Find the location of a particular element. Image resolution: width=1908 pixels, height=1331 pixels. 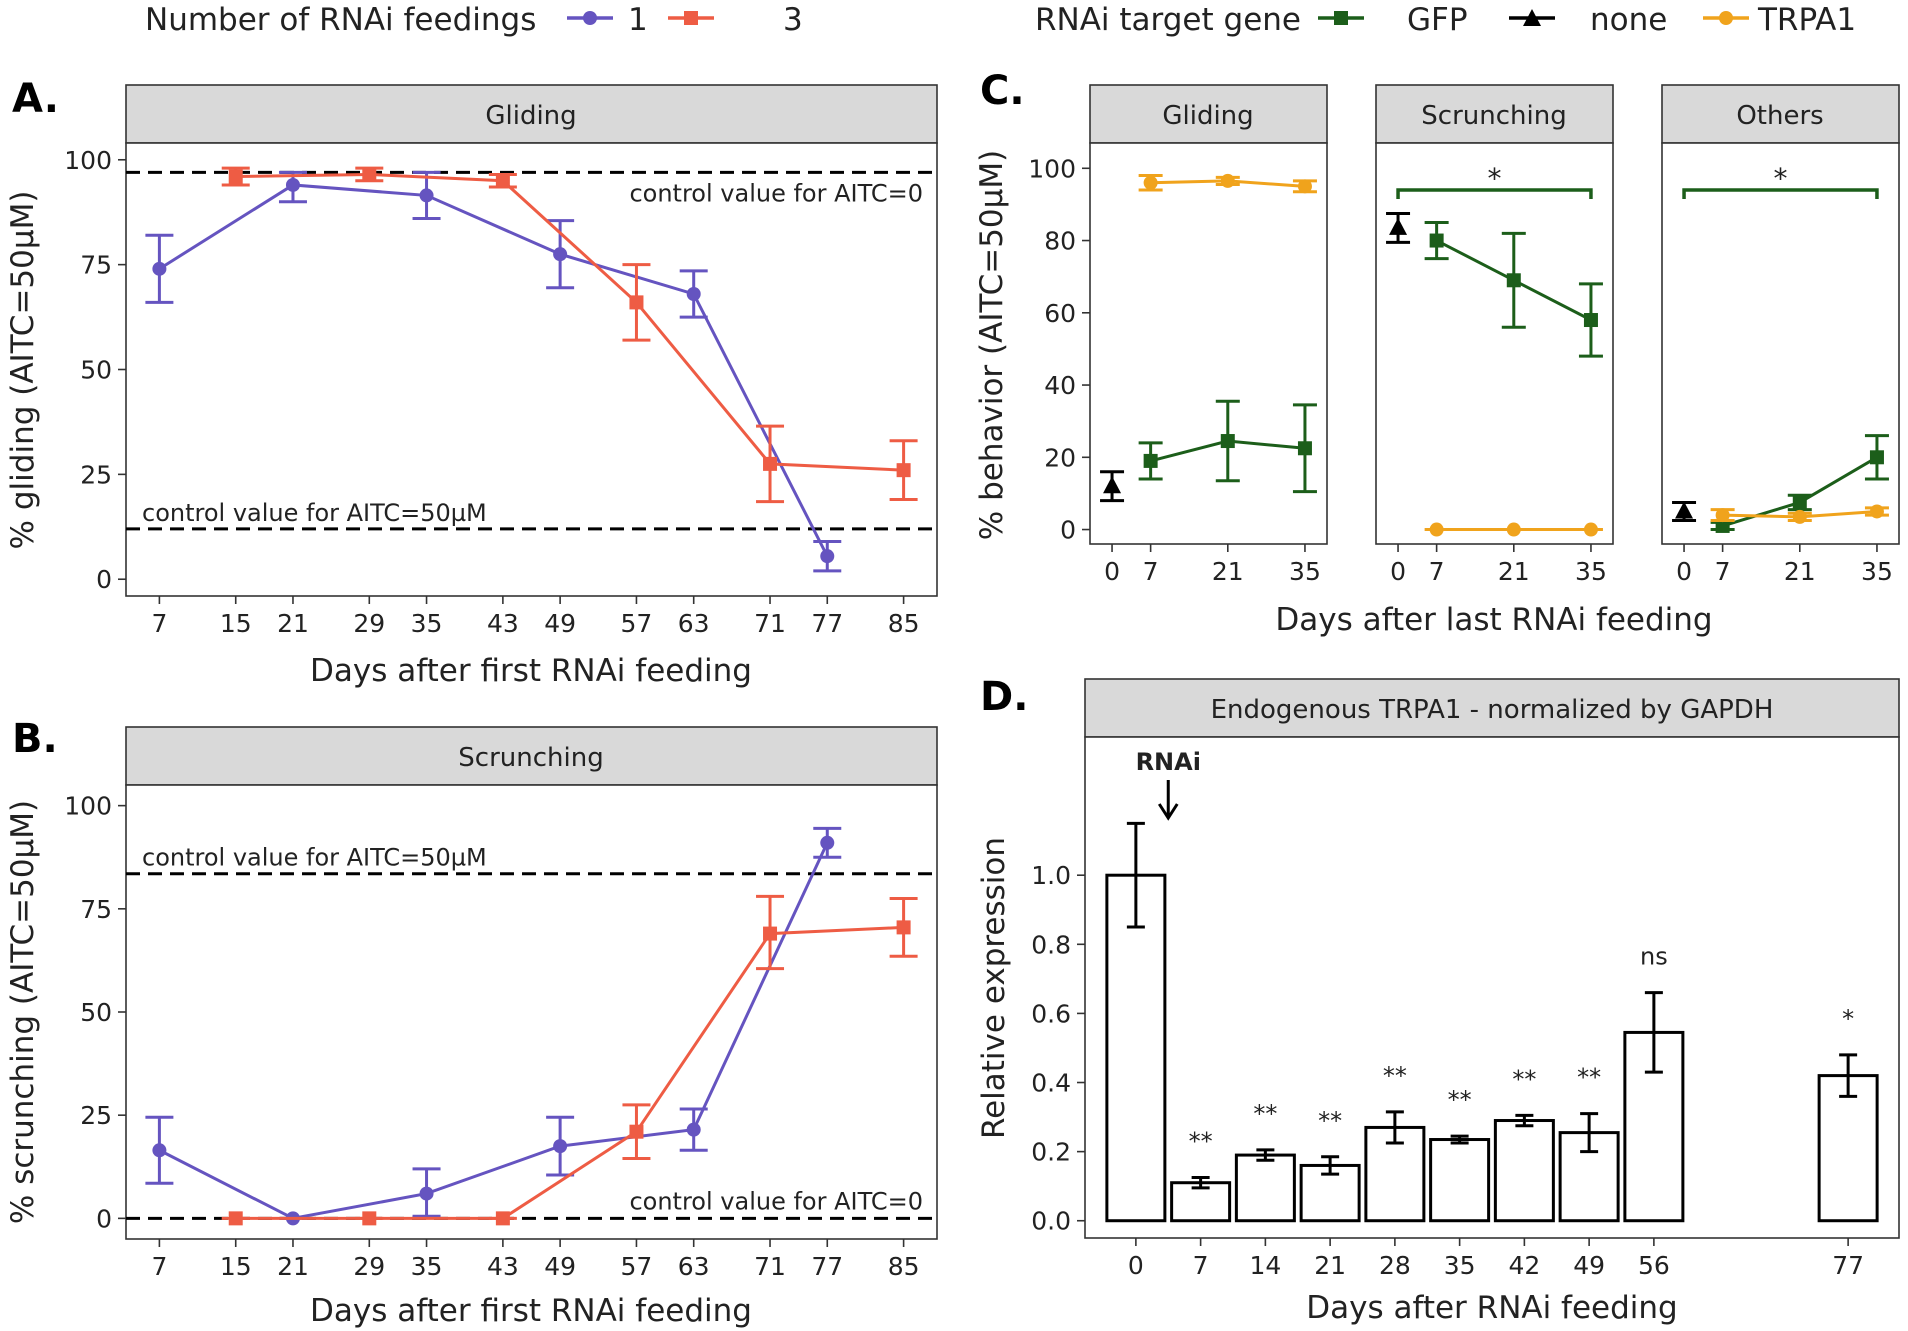

panel-c-scrunching-series-TRPA1-point is located at coordinates (1436, 529).